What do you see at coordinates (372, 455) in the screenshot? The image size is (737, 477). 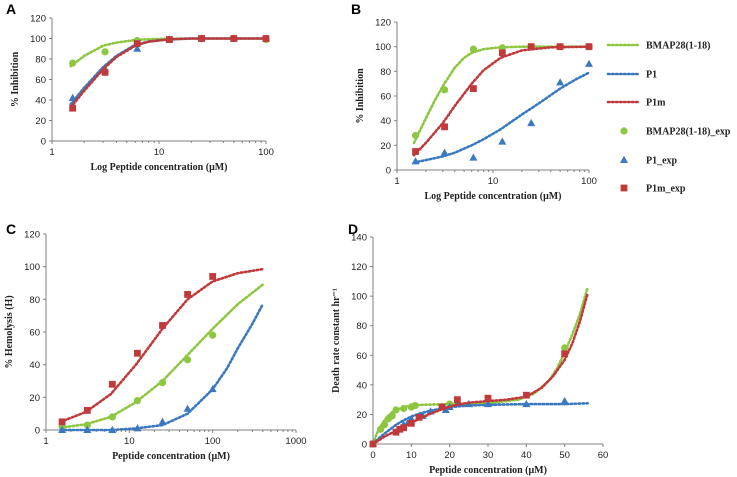 I see `x-tick-label: 0` at bounding box center [372, 455].